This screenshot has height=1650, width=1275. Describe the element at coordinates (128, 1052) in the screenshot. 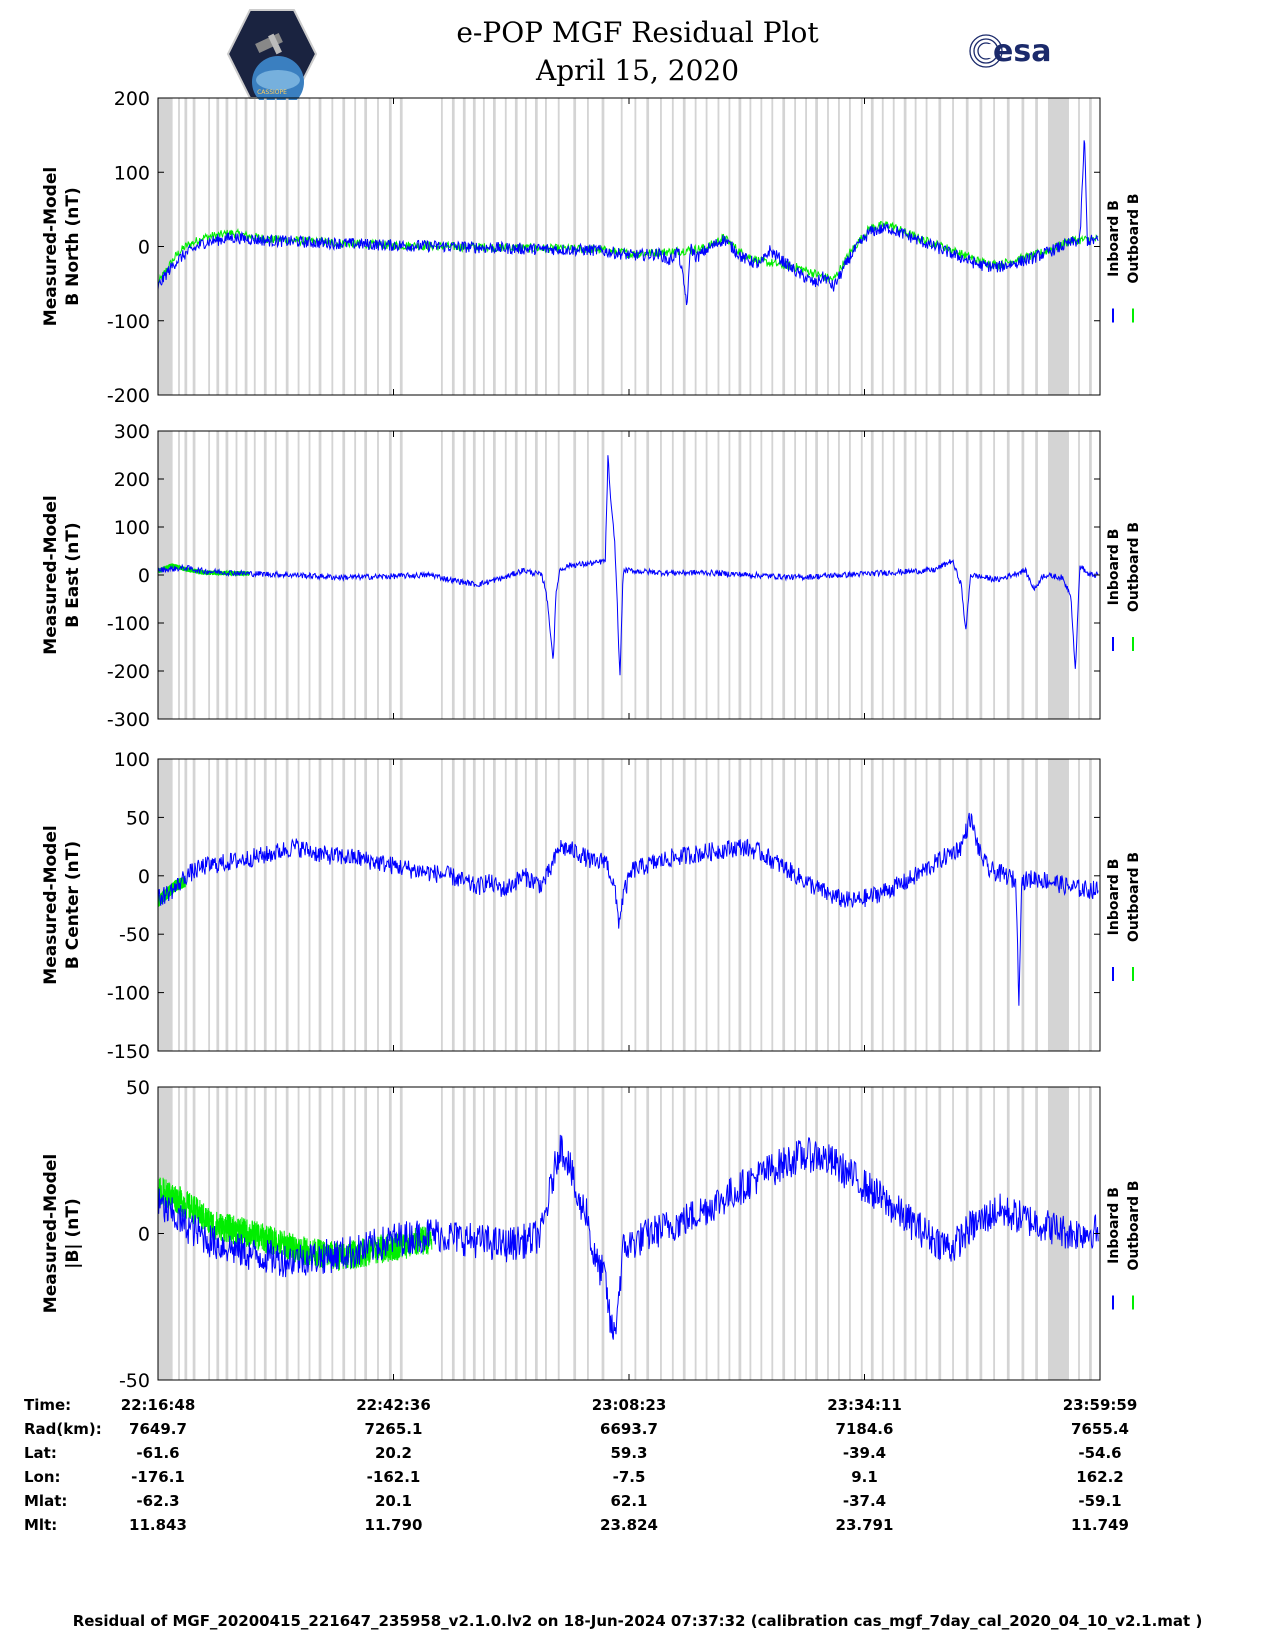

I see `y-tick-label: -150` at that location.